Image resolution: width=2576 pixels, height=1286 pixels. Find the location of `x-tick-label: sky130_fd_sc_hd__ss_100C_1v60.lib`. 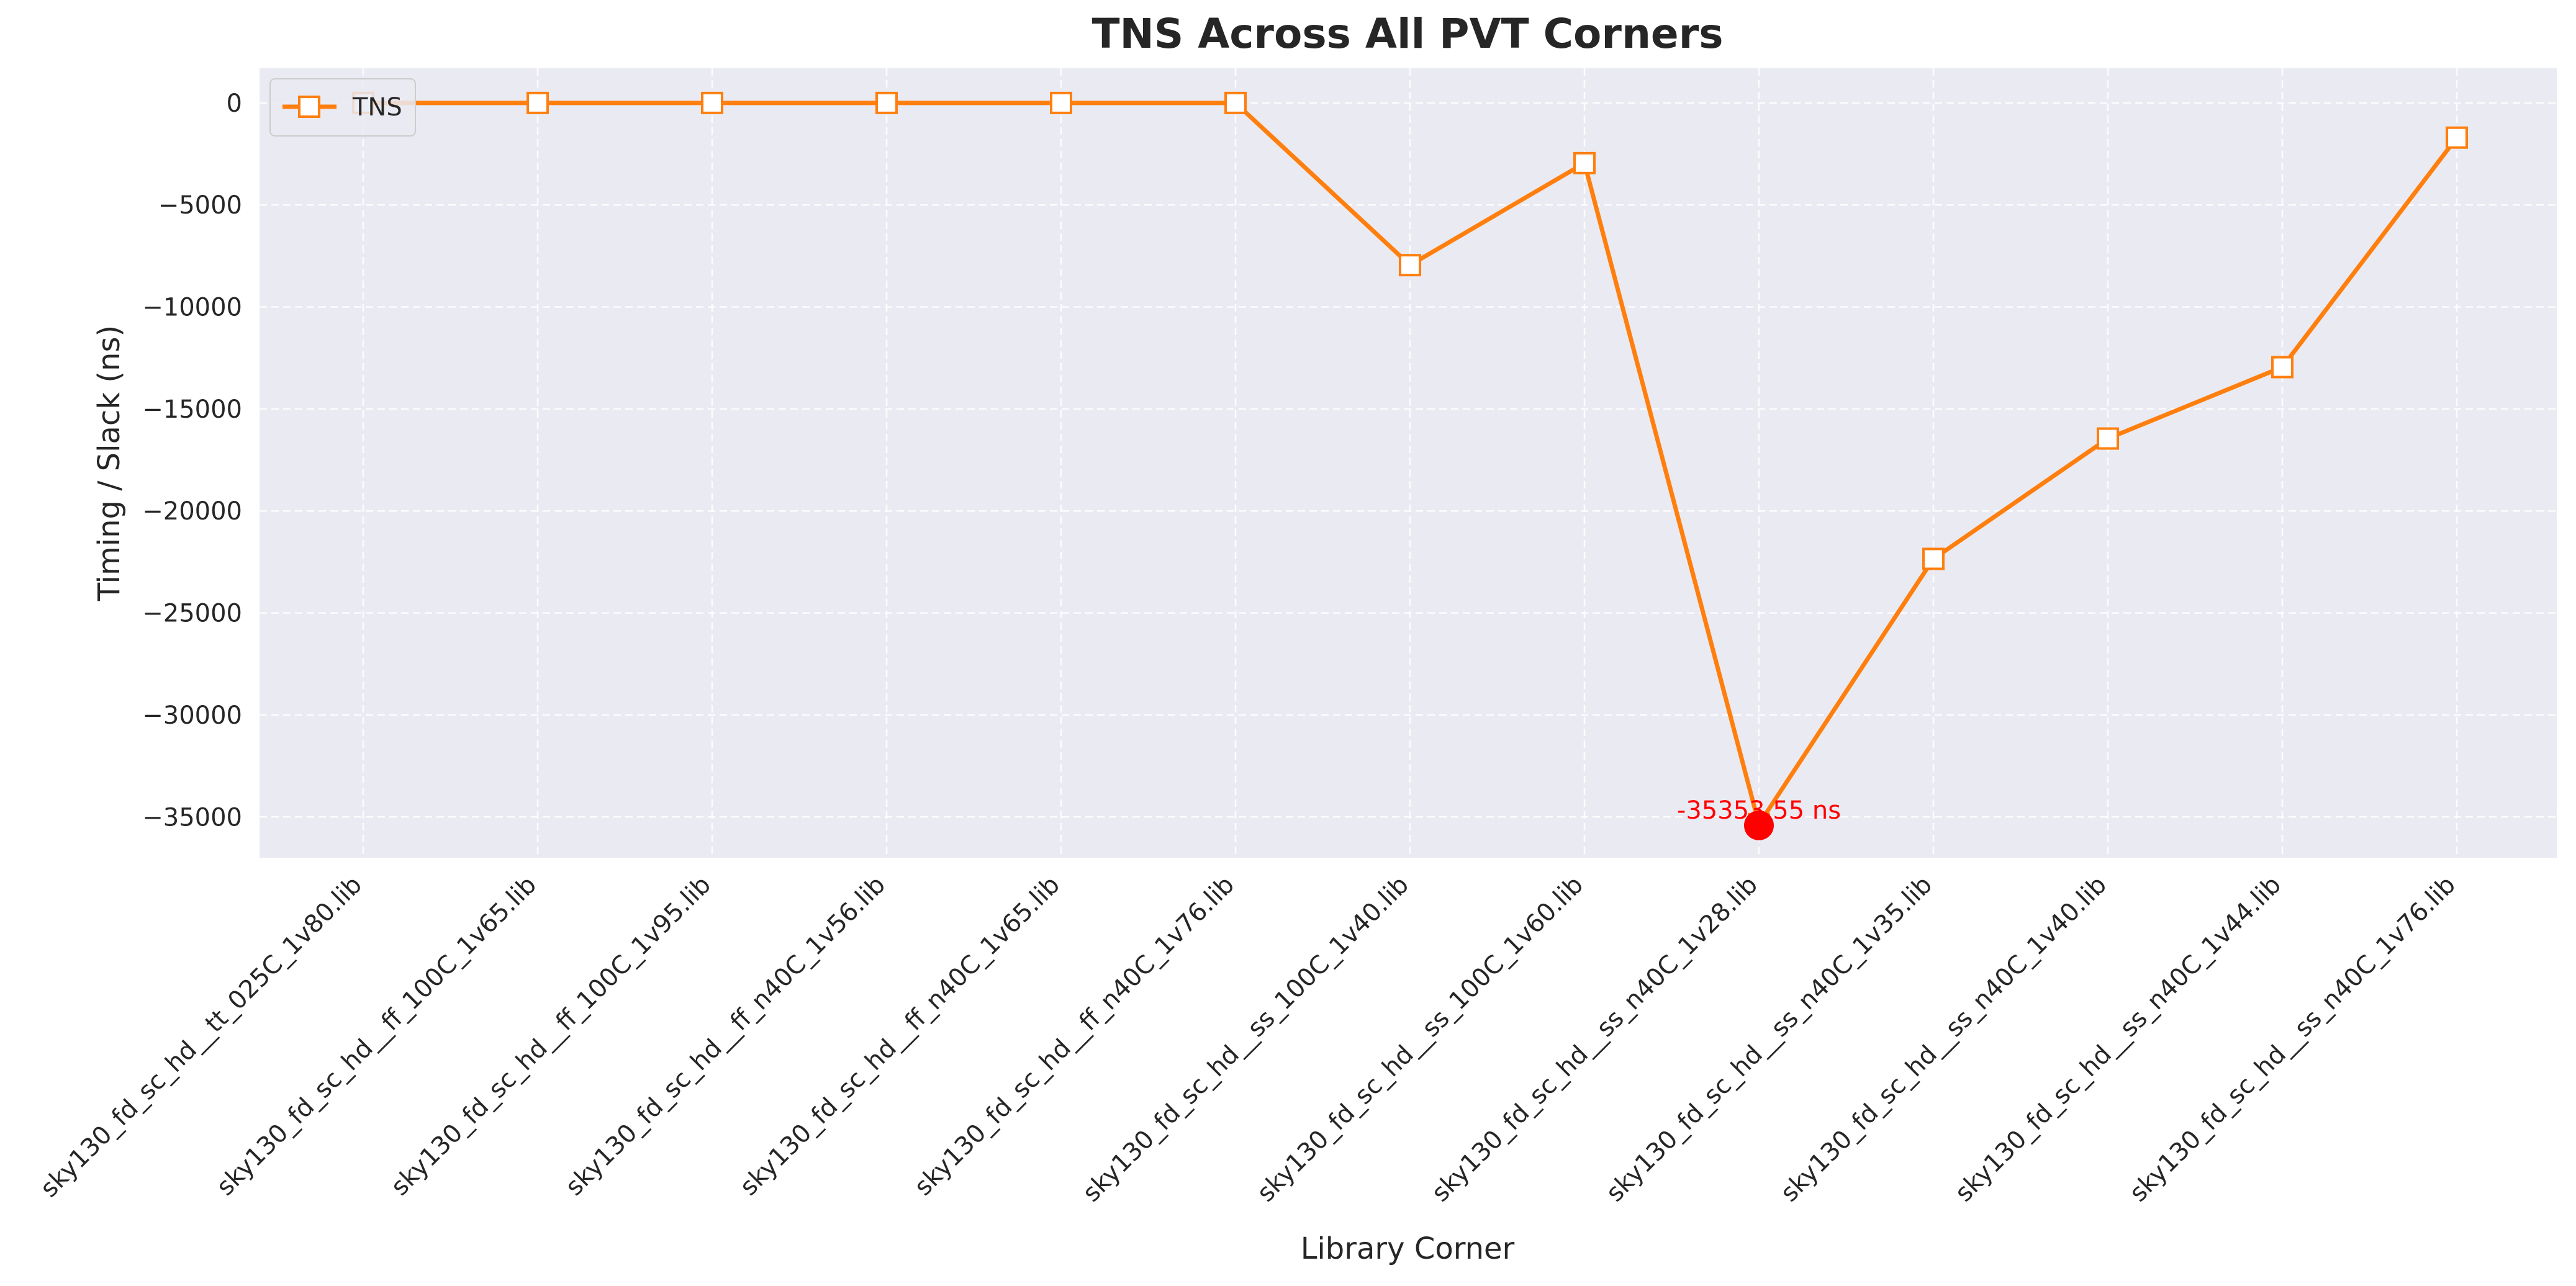

x-tick-label: sky130_fd_sc_hd__ss_100C_1v60.lib is located at coordinates (1420, 1039).